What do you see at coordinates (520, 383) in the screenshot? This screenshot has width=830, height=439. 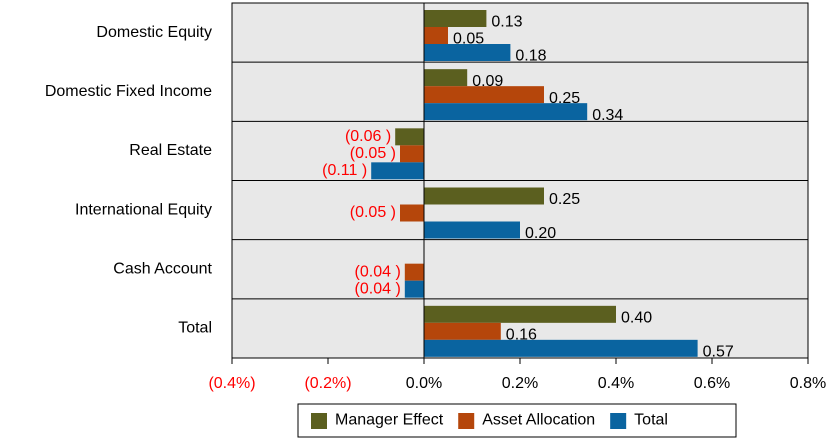 I see `x-tick-label: 0.2%` at bounding box center [520, 383].